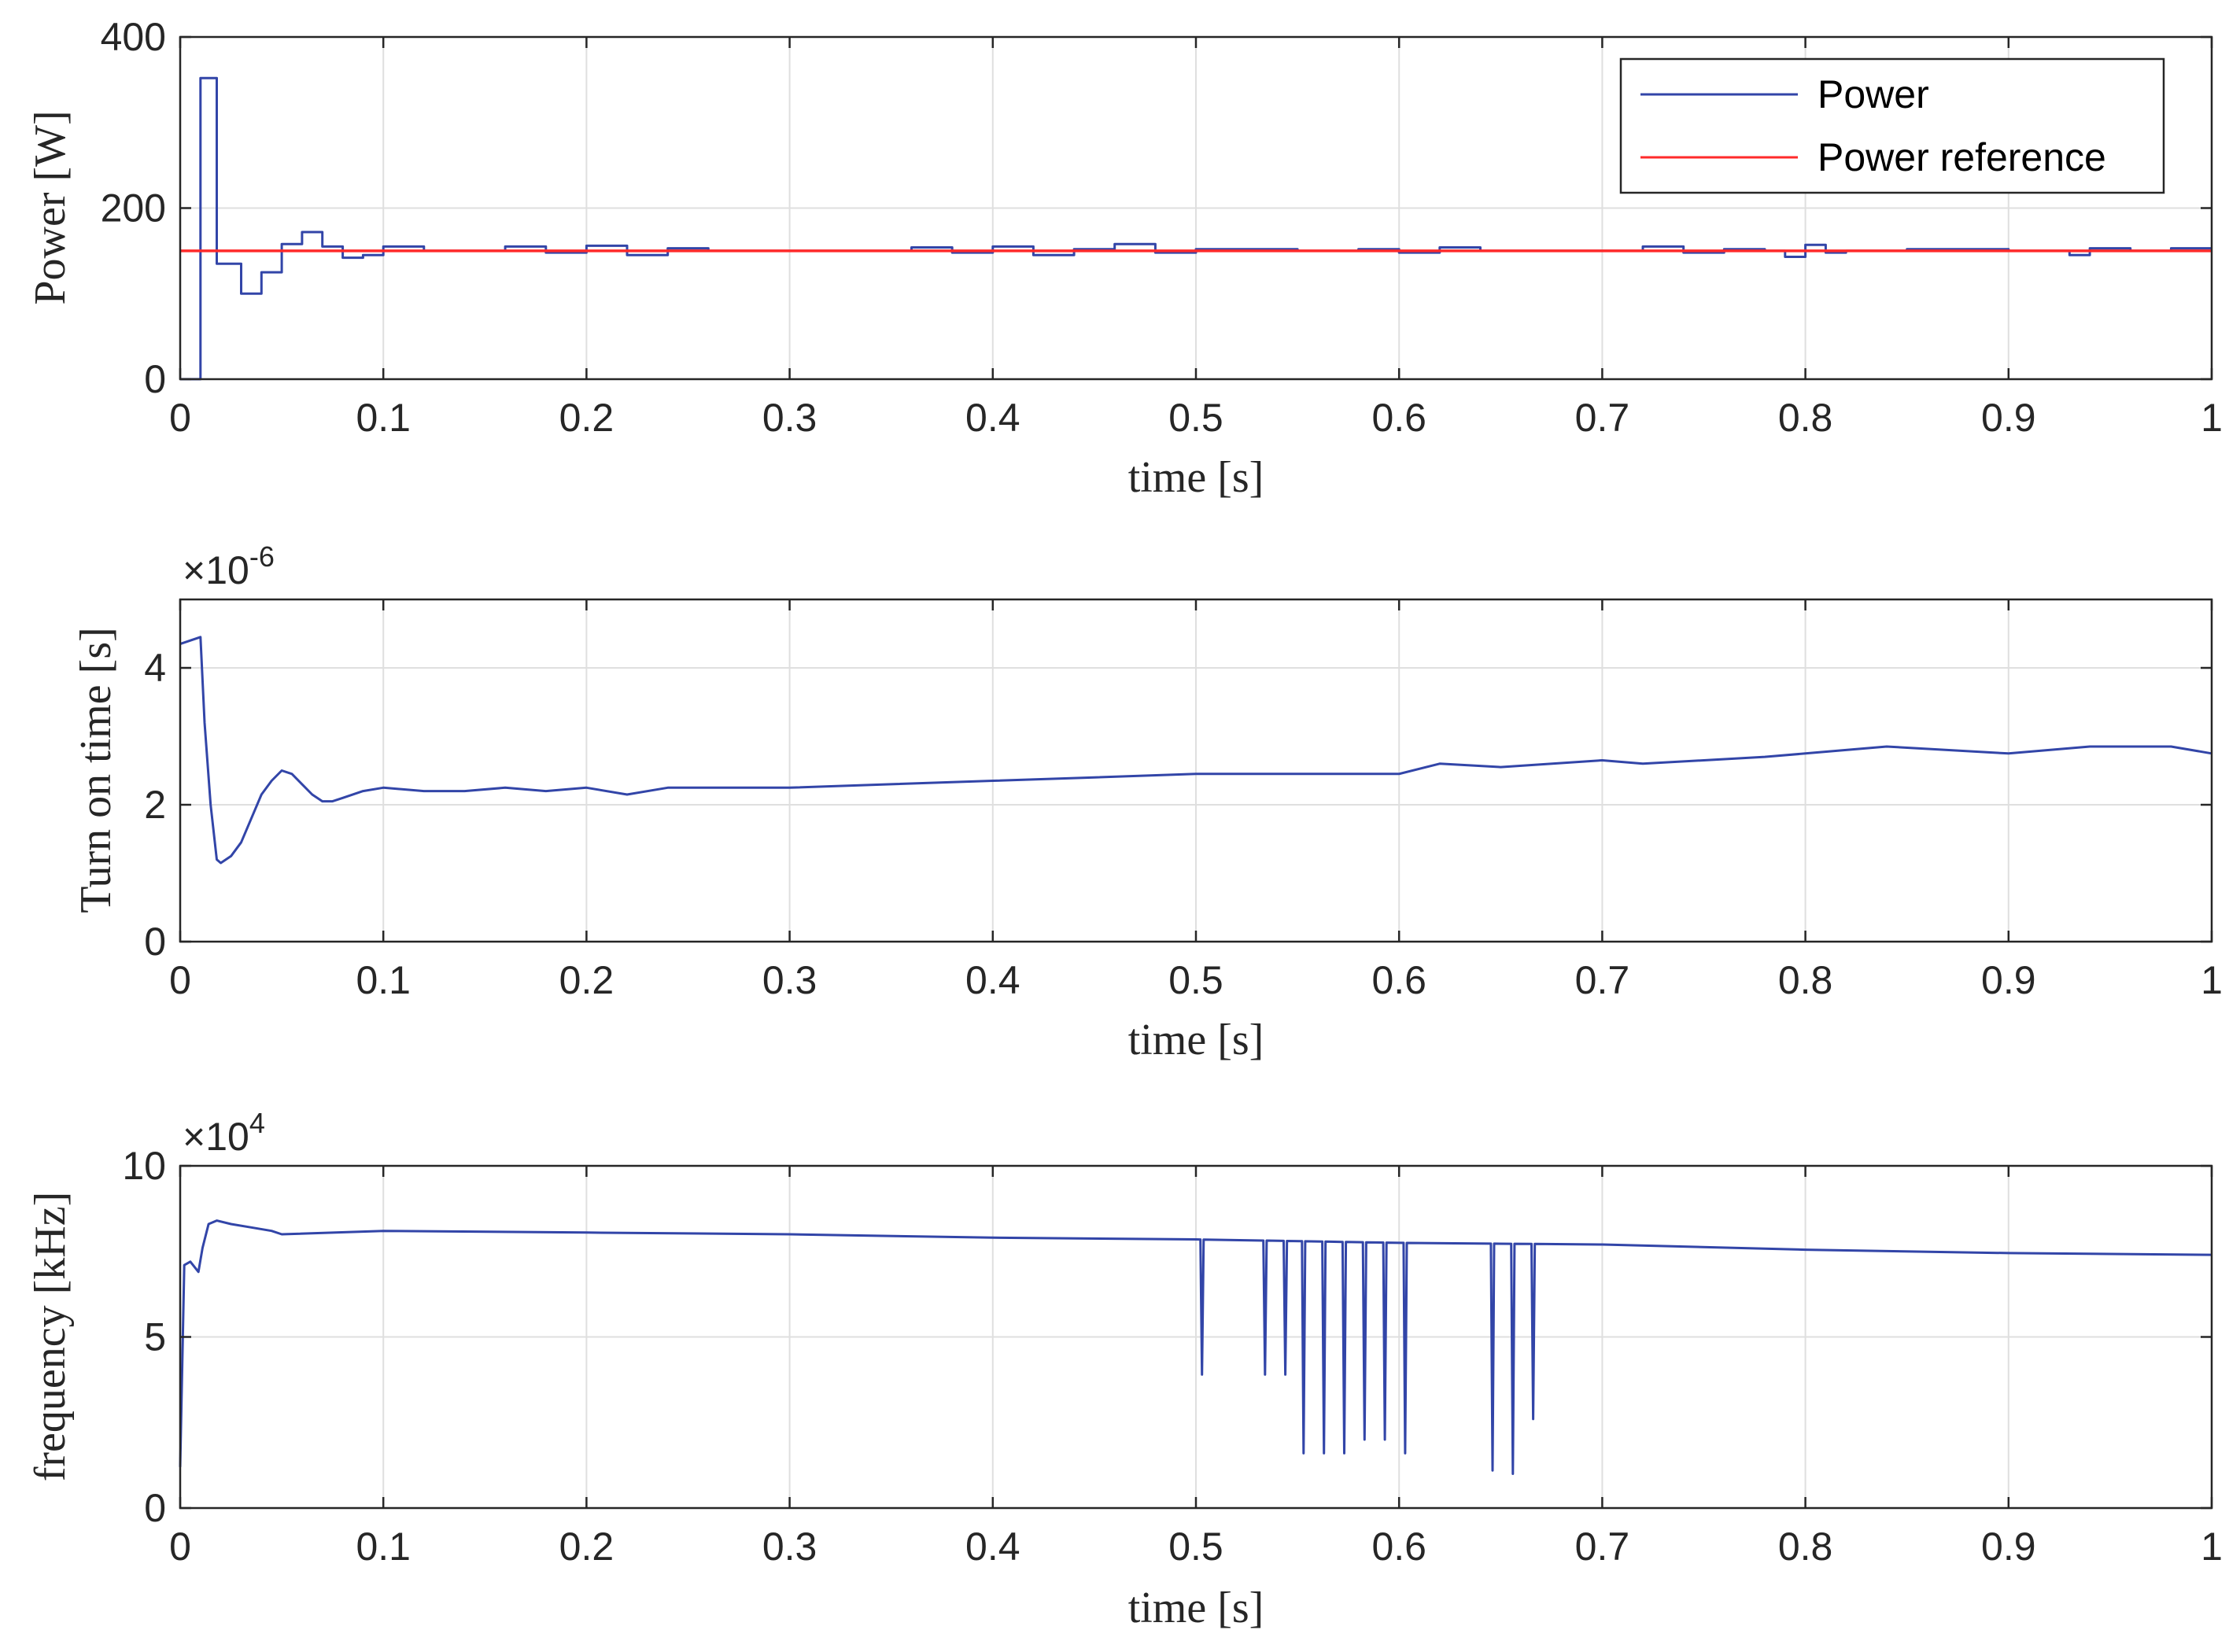 The image size is (2229, 1652). Describe the element at coordinates (134, 37) in the screenshot. I see `y-tick-label: 400` at that location.